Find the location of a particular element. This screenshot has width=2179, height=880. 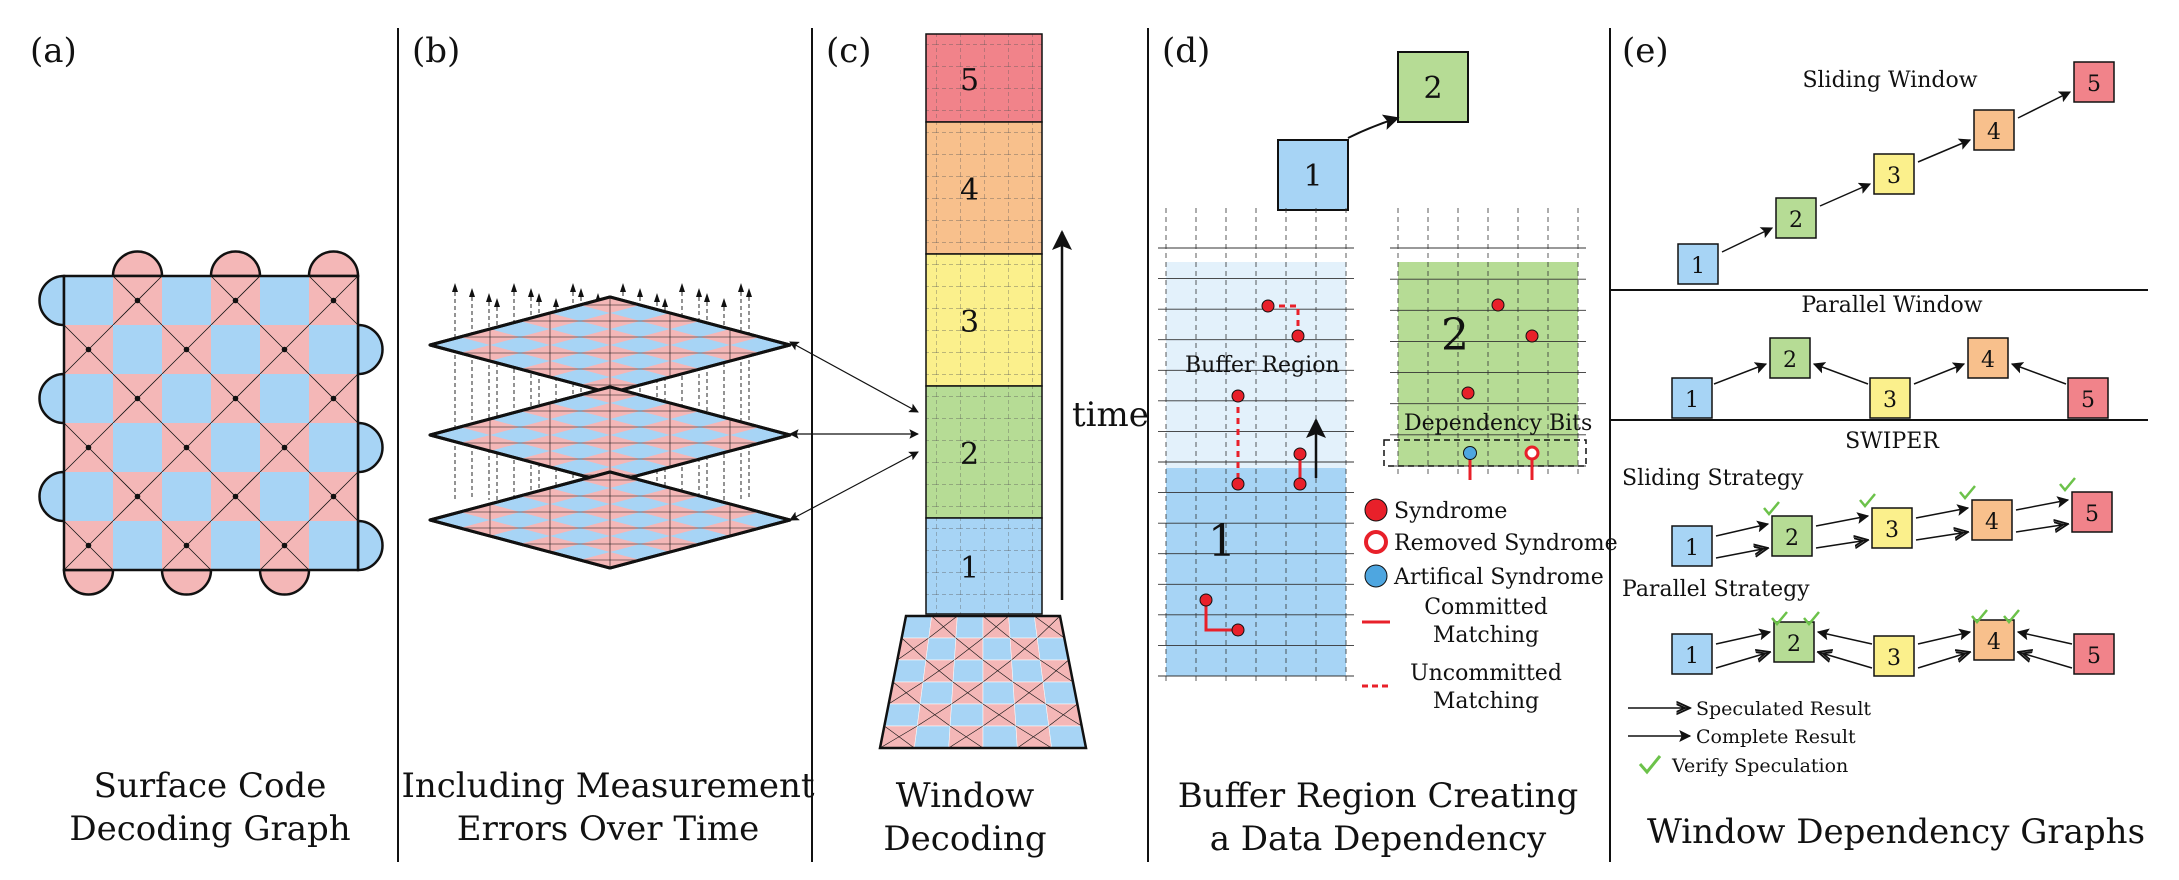

window-box-label: 3 is located at coordinates (1892, 530).